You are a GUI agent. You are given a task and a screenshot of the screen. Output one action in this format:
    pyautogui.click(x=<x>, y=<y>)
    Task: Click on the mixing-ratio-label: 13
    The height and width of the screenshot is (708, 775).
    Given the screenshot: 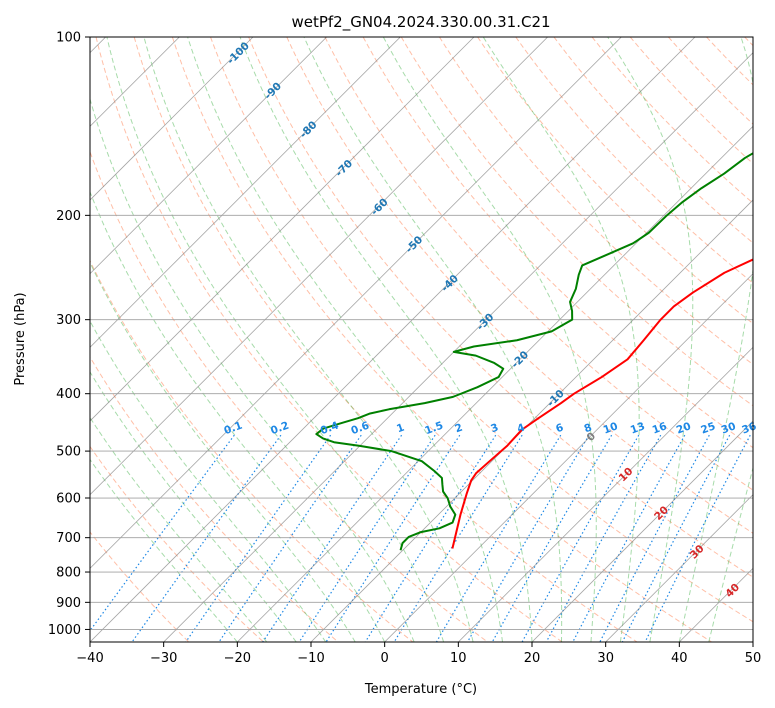 What is the action you would take?
    pyautogui.click(x=638, y=428)
    